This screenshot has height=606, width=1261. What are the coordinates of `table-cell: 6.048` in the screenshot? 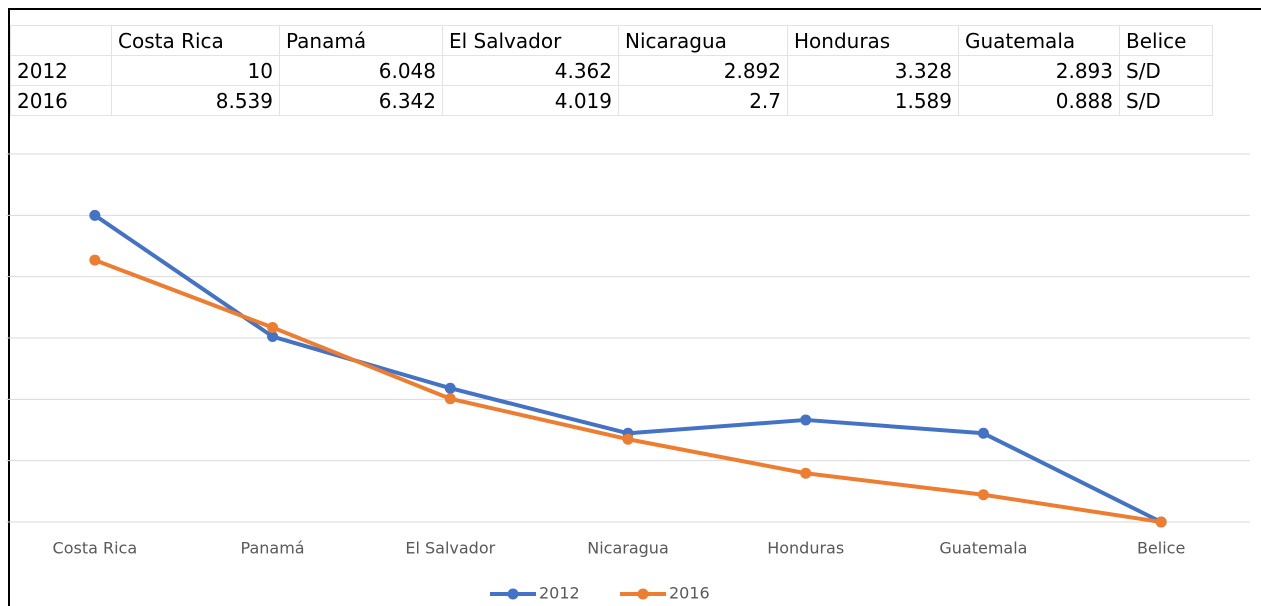 It's located at (361, 70).